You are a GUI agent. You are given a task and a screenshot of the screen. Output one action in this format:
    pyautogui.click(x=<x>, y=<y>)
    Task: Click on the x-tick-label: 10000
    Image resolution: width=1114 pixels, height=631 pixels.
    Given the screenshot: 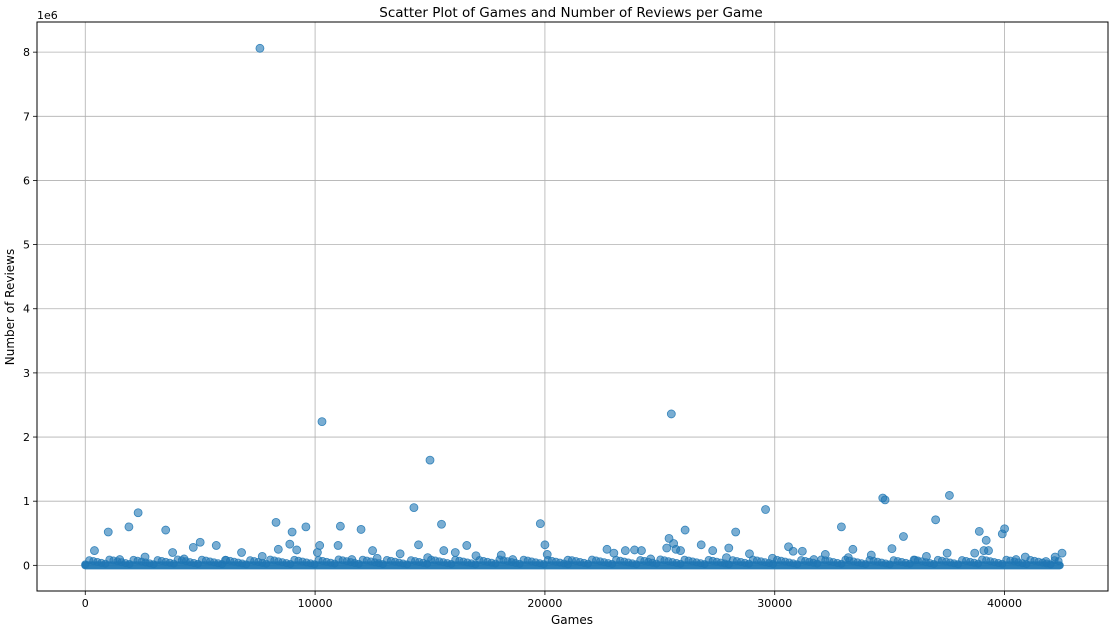 What is the action you would take?
    pyautogui.click(x=315, y=603)
    